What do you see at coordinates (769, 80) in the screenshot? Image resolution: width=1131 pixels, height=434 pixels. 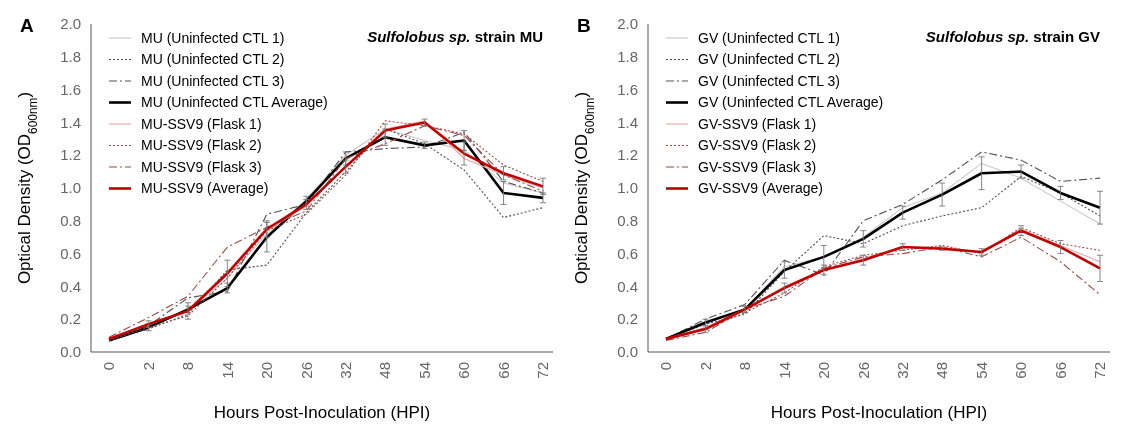 I see `legend-label: GV (Uninfected CTL 3)` at bounding box center [769, 80].